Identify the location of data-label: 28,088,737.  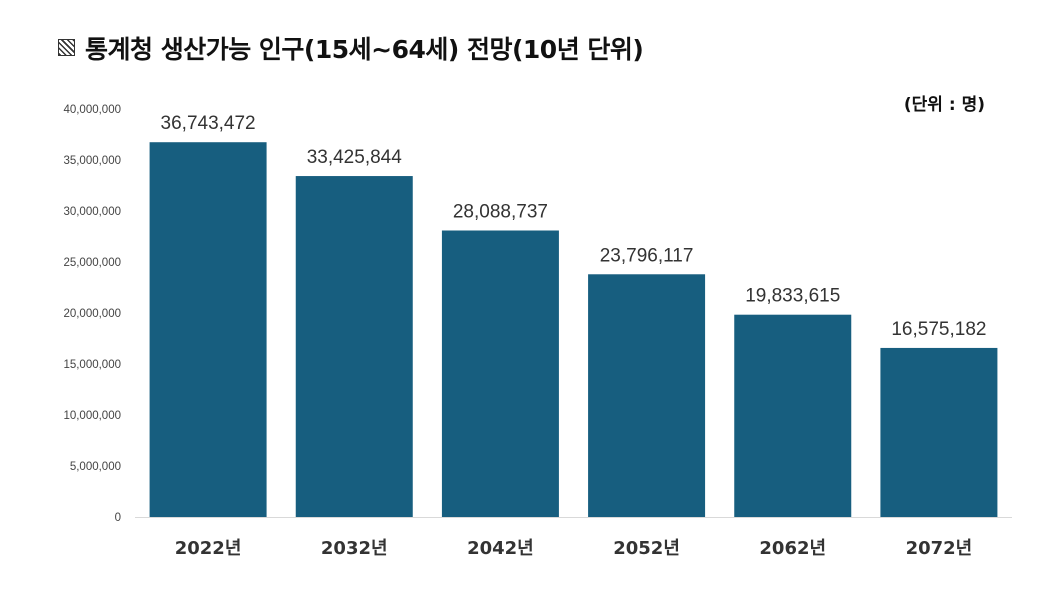
(500, 211).